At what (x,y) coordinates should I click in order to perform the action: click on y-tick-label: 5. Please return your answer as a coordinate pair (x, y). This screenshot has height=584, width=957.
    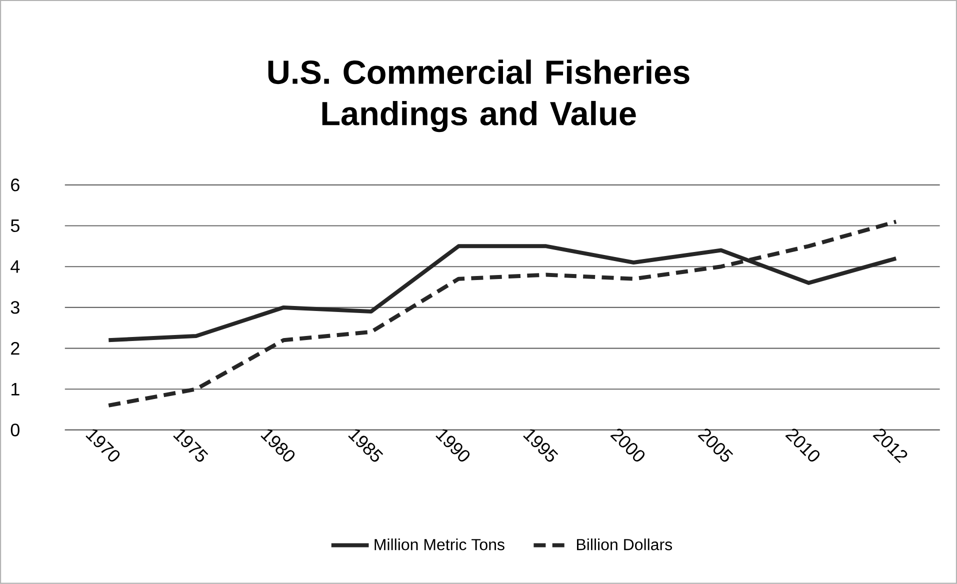
    Looking at the image, I should click on (15, 226).